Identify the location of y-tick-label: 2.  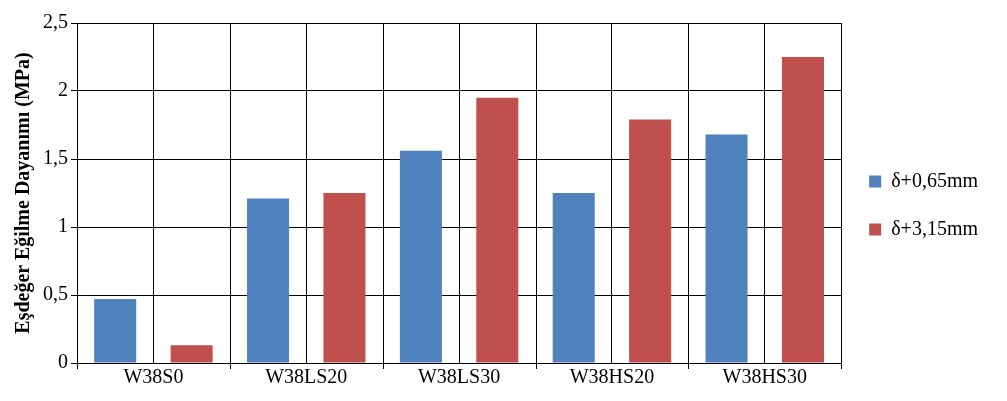
(63, 89).